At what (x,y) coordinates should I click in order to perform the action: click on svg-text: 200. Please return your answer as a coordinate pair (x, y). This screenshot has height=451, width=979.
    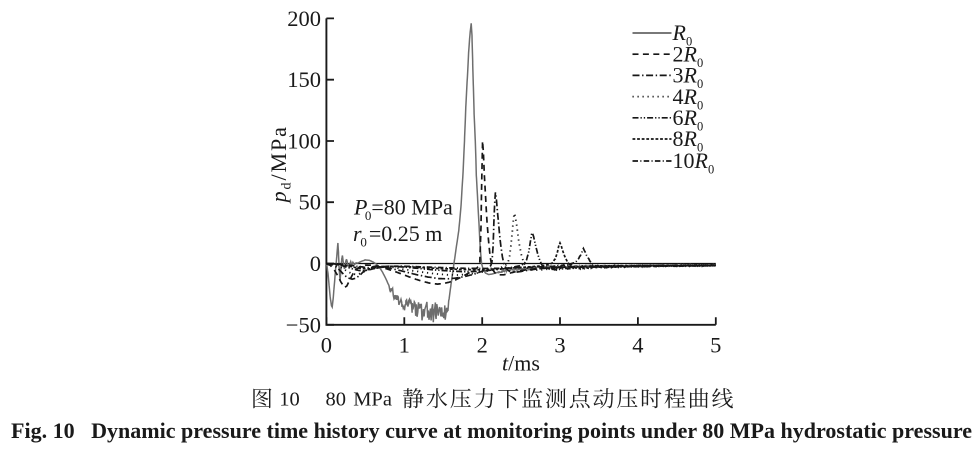
    Looking at the image, I should click on (304, 18).